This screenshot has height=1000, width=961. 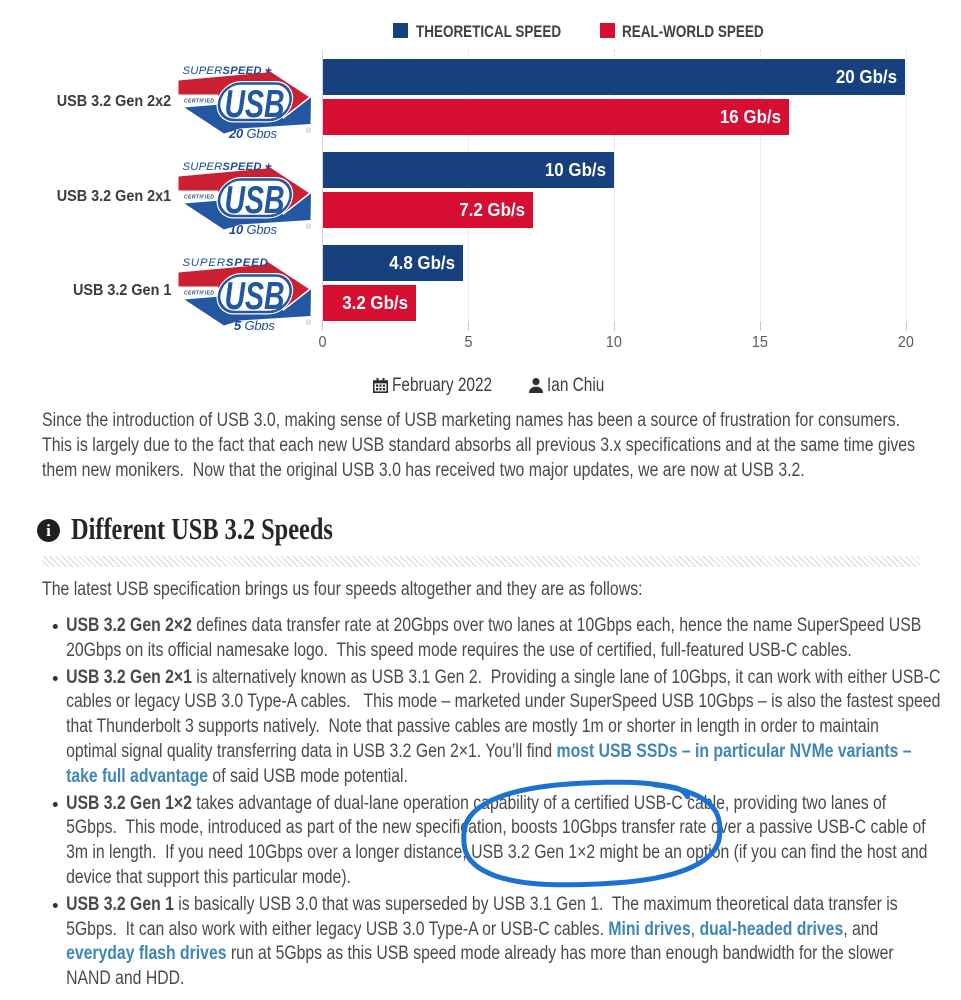 What do you see at coordinates (254, 324) in the screenshot?
I see `svg-text: 5 Gbps` at bounding box center [254, 324].